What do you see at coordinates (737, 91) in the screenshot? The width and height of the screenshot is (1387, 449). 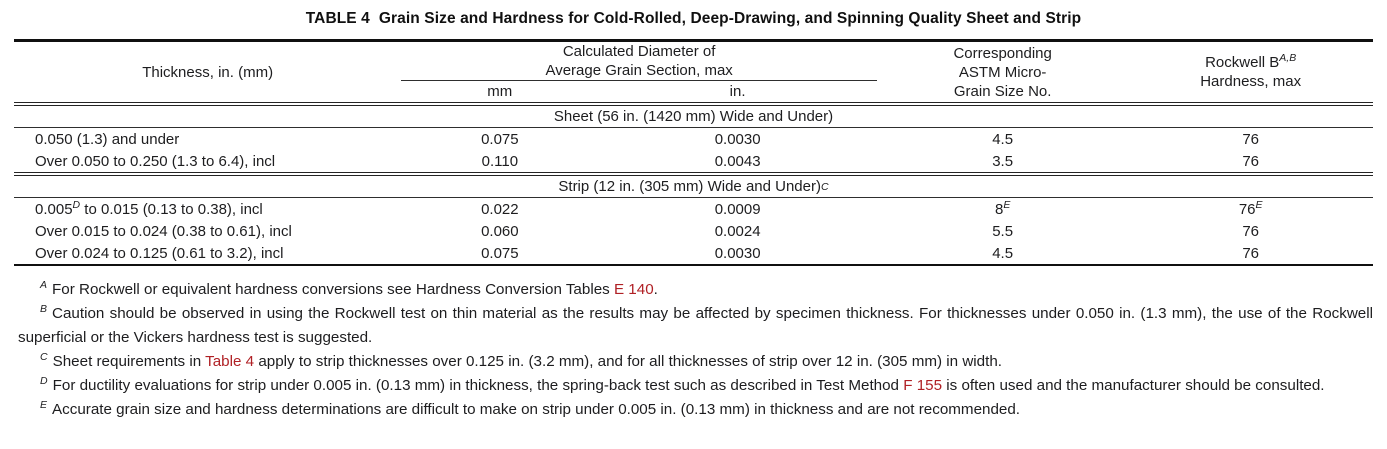 I see `column-header-in: in.` at bounding box center [737, 91].